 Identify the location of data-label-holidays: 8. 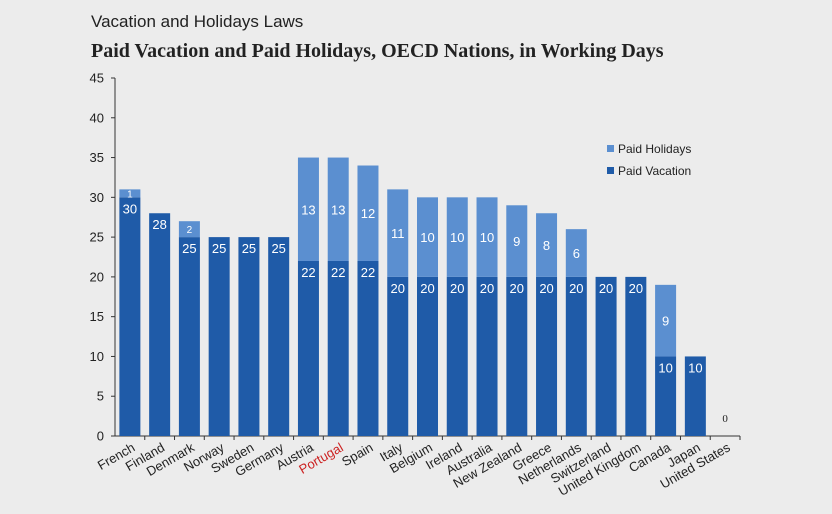
(546, 245).